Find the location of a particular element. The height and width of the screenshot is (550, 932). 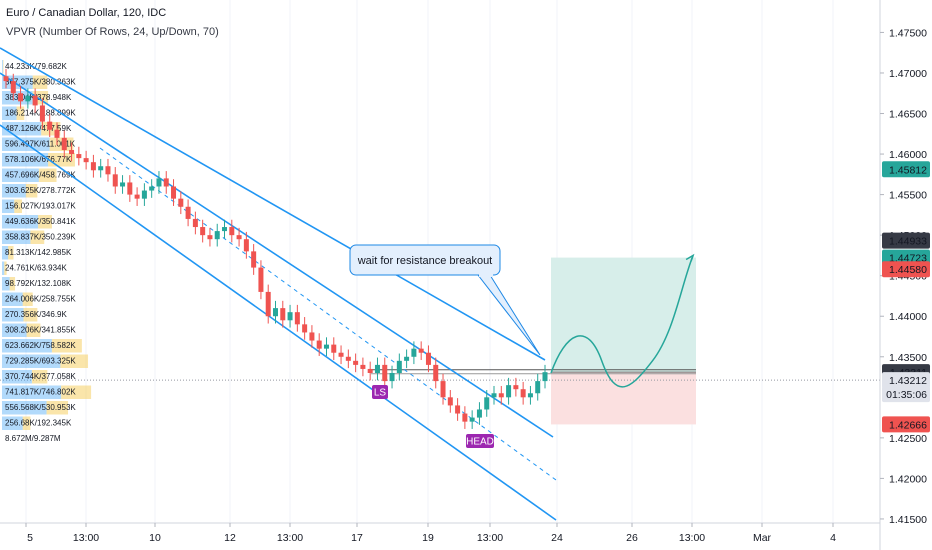

vp-label: 8.672M/9.287M is located at coordinates (33, 438).